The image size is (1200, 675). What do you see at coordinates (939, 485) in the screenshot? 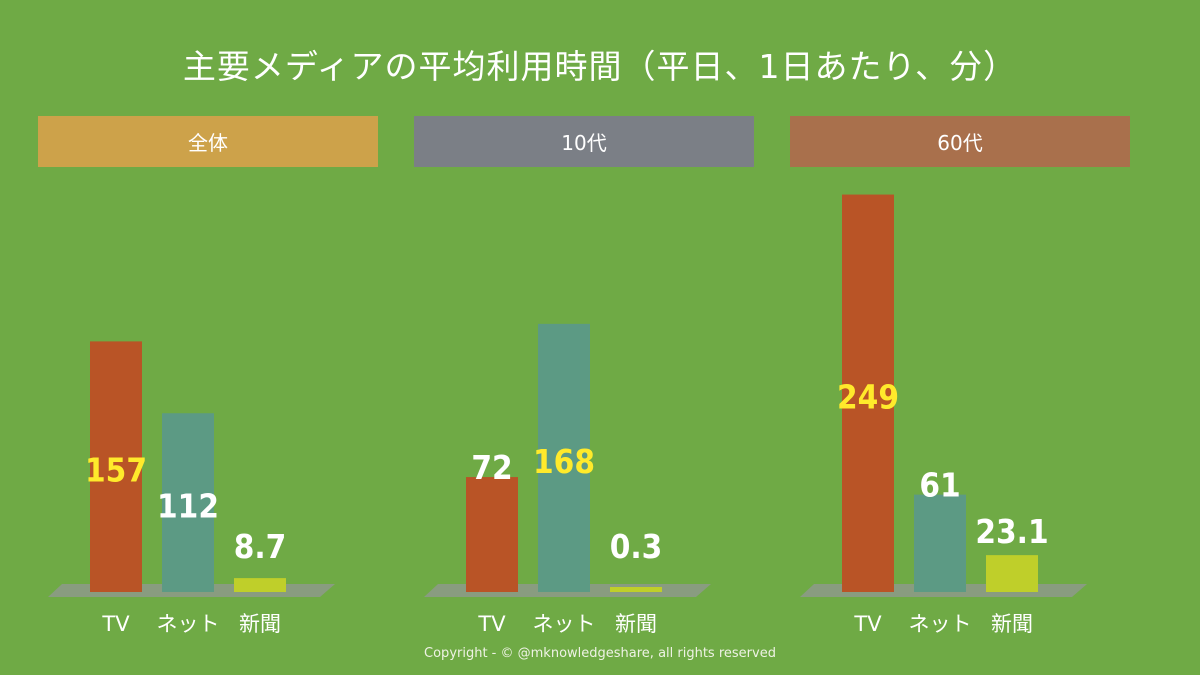
I see `value-label-sixties-2: 61` at bounding box center [939, 485].